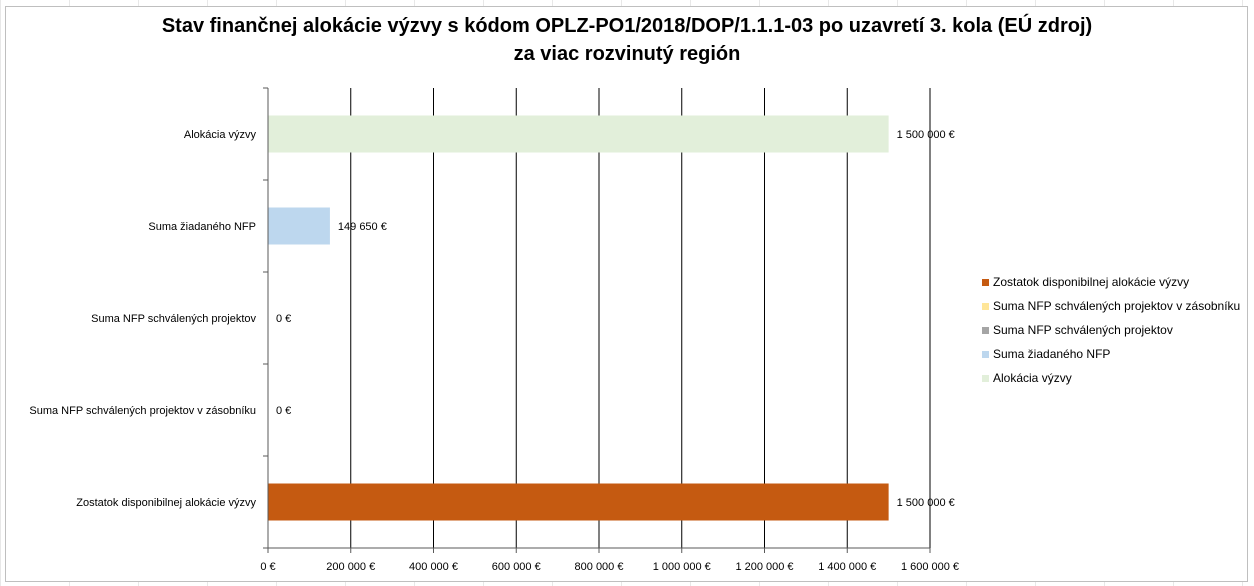  I want to click on x-tick-label: 1 400 000 €, so click(847, 567).